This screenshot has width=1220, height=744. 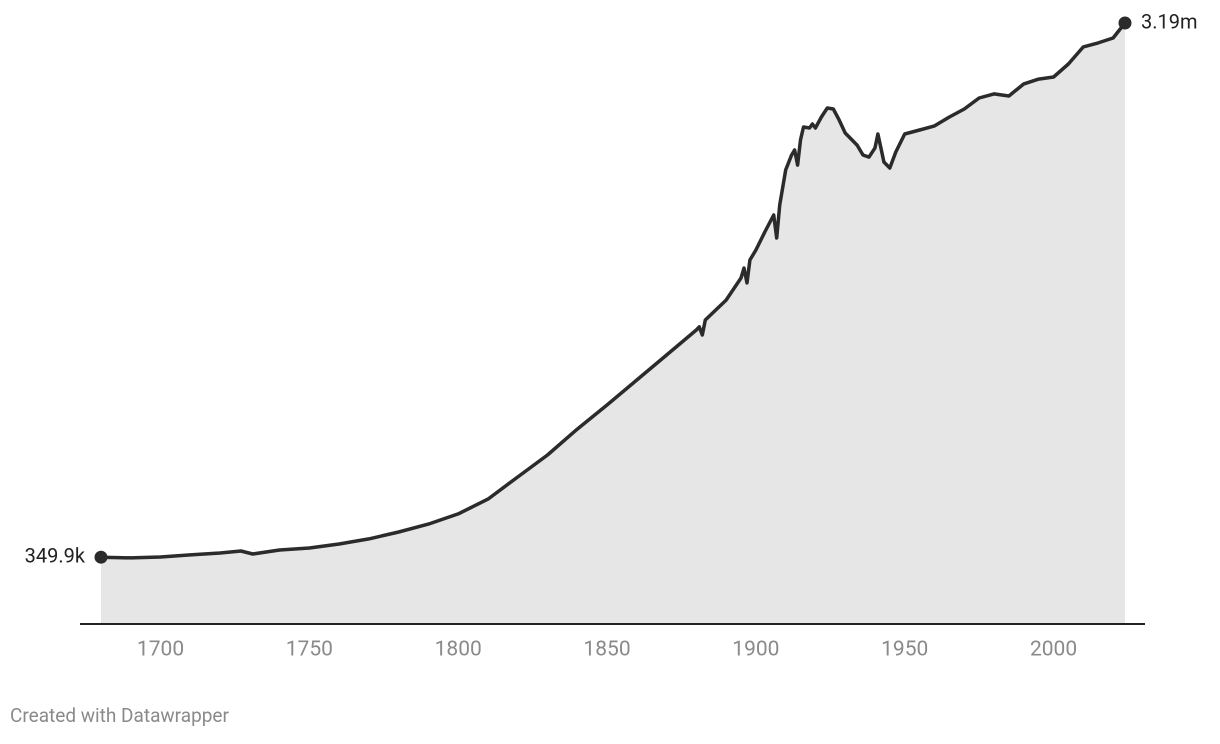 What do you see at coordinates (55, 555) in the screenshot?
I see `value-label: 349.9k` at bounding box center [55, 555].